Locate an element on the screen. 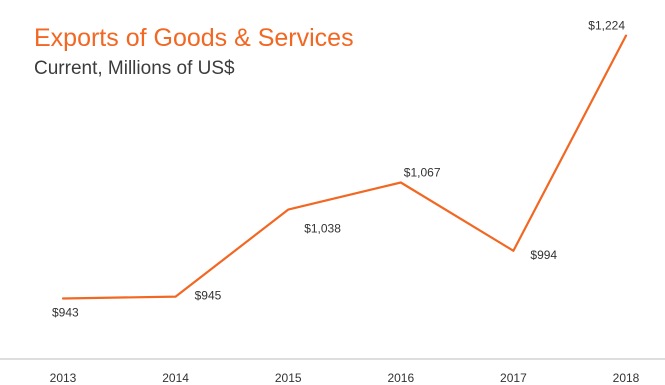 This screenshot has width=665, height=385. x-tick-label: 2014 is located at coordinates (175, 378).